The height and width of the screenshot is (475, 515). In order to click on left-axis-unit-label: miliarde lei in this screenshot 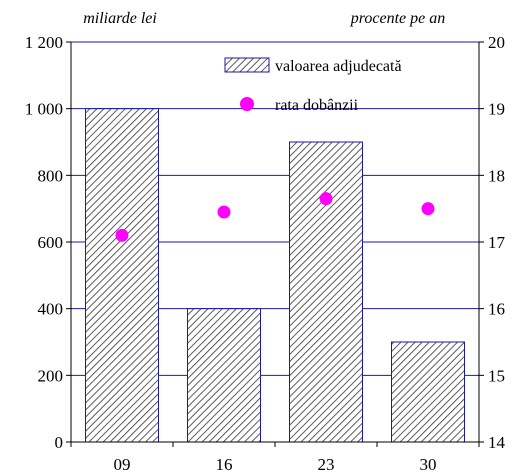, I will do `click(120, 18)`.